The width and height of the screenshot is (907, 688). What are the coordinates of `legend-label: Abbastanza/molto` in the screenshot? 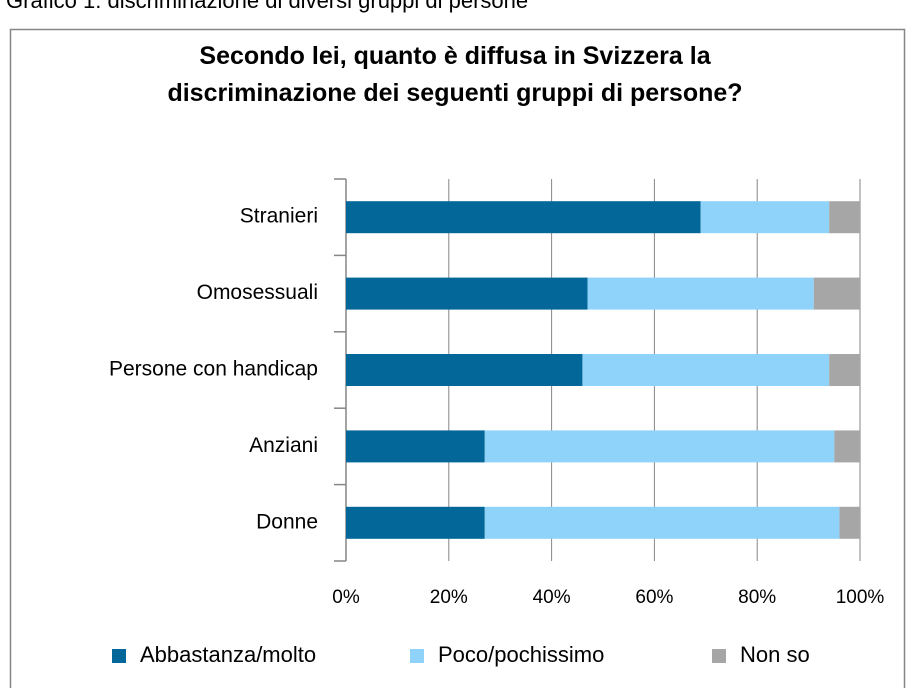 It's located at (228, 654).